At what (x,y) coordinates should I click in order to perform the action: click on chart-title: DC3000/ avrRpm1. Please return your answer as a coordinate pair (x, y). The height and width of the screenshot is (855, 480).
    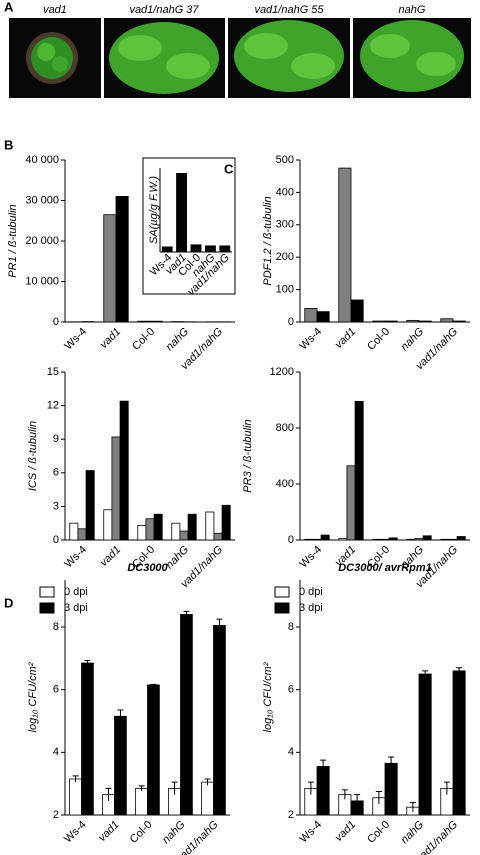
    Looking at the image, I should click on (385, 568).